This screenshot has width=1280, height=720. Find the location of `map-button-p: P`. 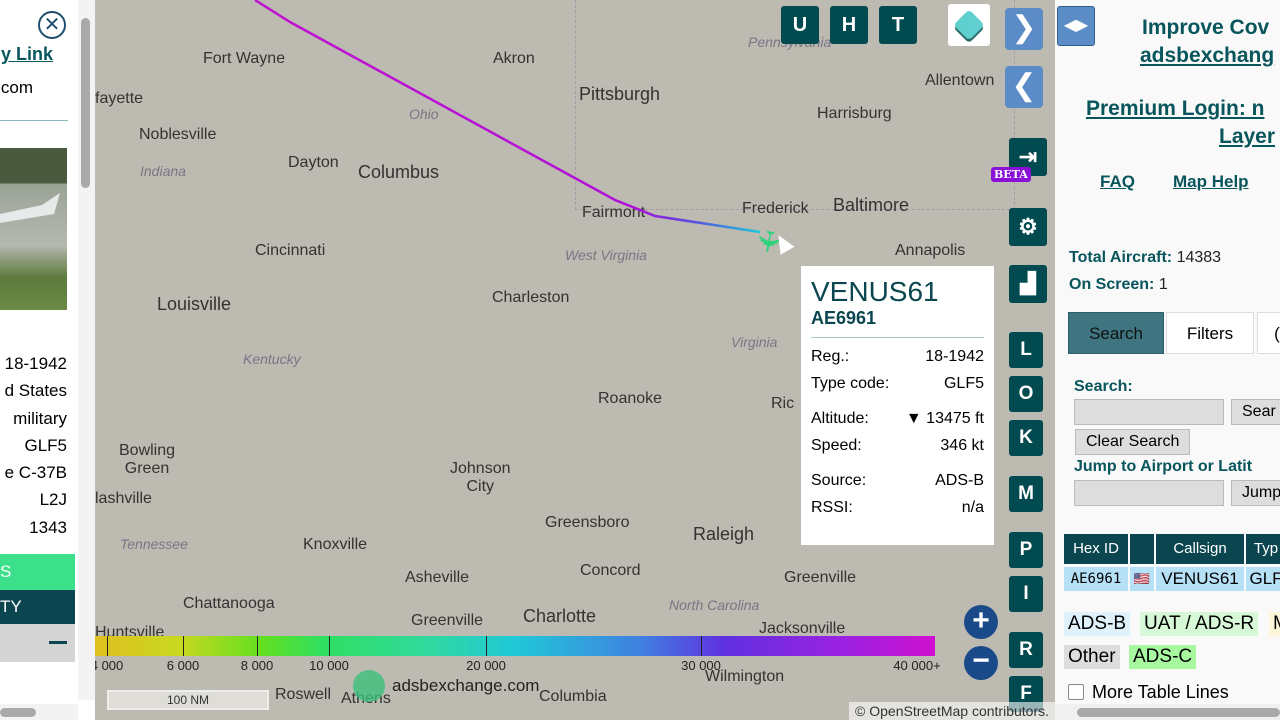

map-button-p: P is located at coordinates (1026, 550).